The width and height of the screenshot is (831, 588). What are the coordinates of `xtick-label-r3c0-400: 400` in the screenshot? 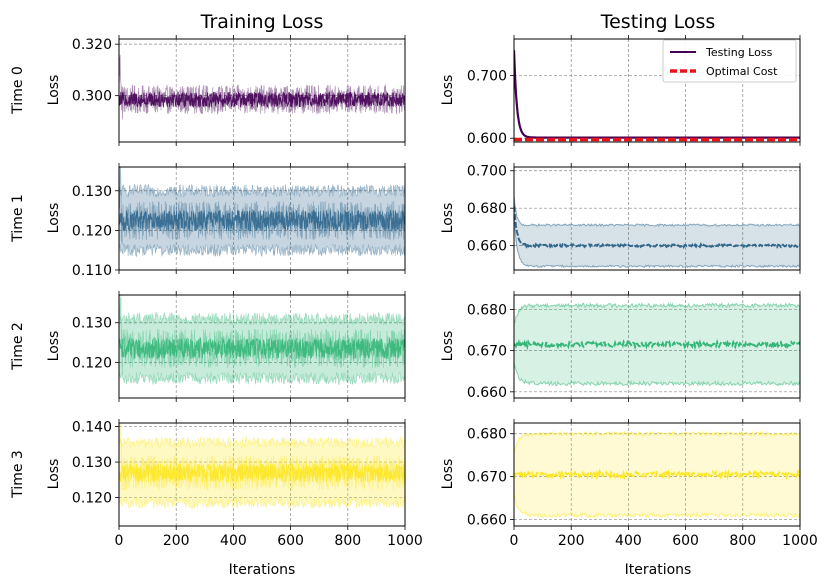 It's located at (233, 541).